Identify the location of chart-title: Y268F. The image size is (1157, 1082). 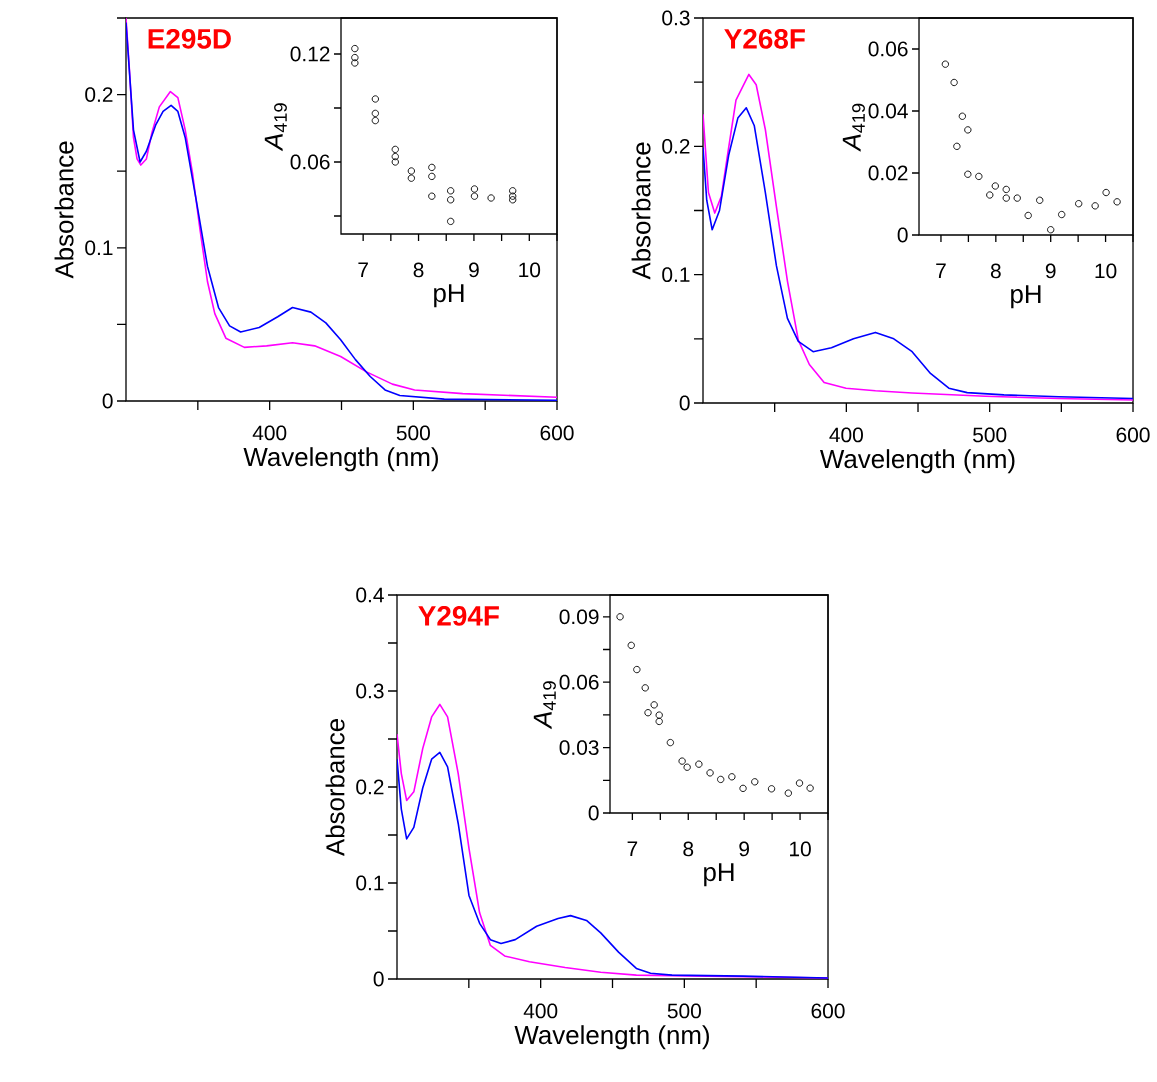
(764, 39).